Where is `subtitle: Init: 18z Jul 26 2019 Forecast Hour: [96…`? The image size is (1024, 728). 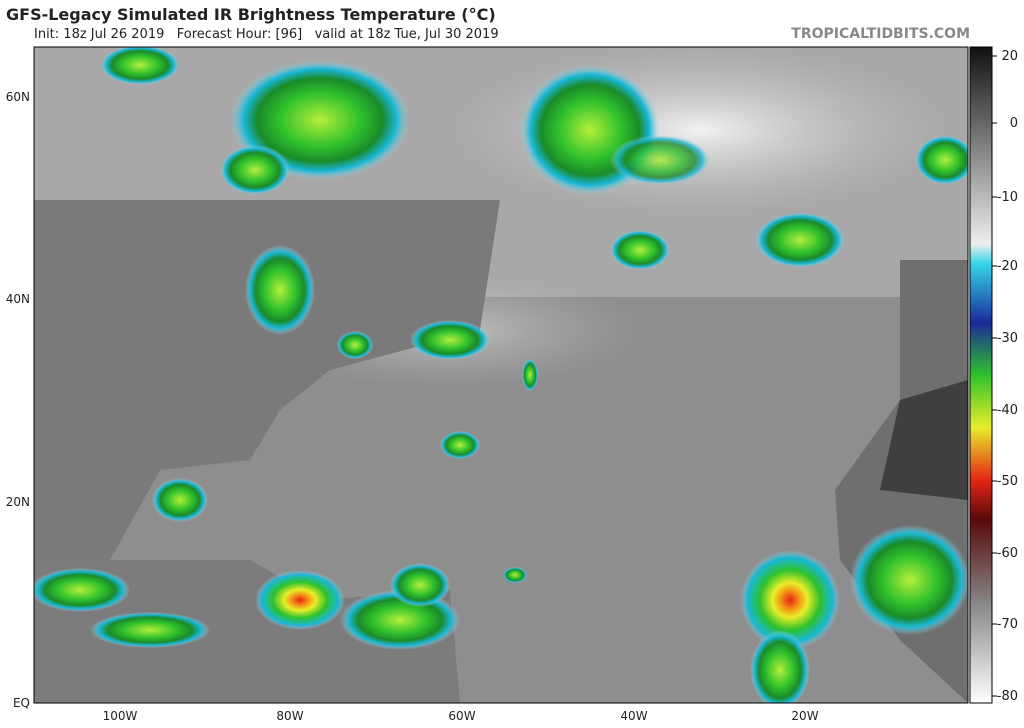 subtitle: Init: 18z Jul 26 2019 Forecast Hour: [96… is located at coordinates (266, 34).